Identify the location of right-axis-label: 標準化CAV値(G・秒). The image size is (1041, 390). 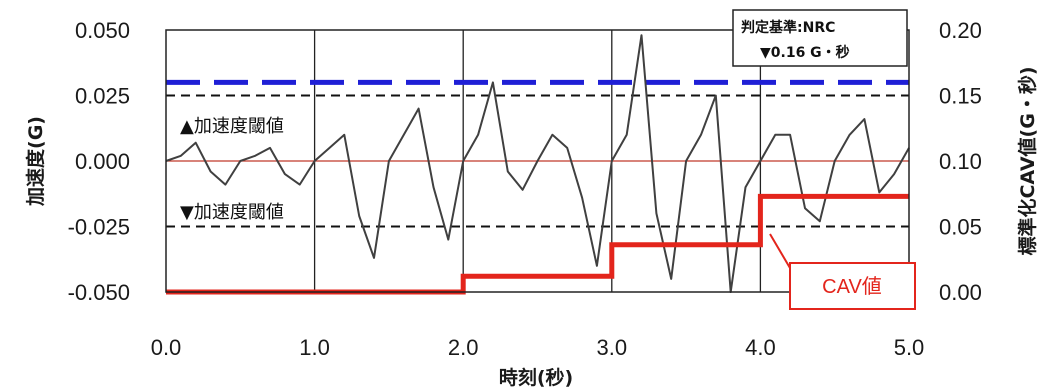
(1027, 160).